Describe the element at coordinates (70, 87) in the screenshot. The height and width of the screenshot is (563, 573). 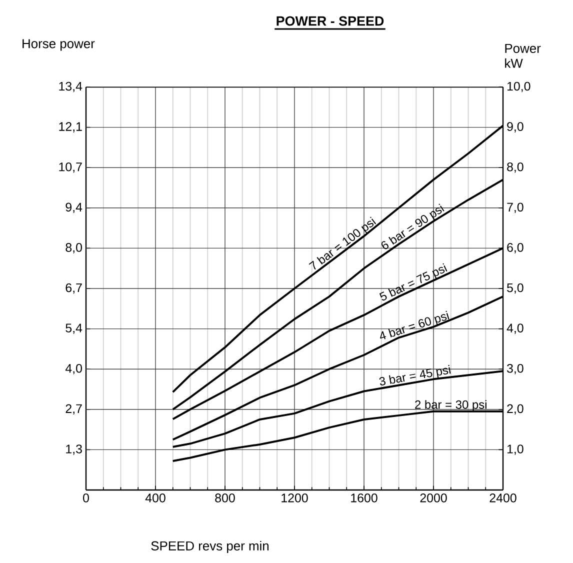
I see `y-tick-label: 13,4` at that location.